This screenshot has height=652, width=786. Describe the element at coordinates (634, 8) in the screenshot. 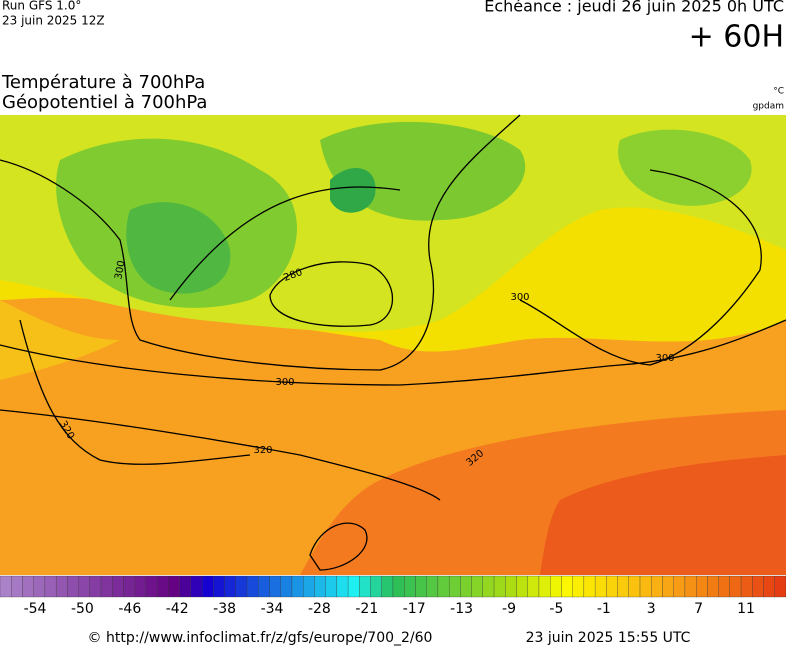

I see `echeance: Echéance : jeudi 26 juin 2025 0h UTC` at that location.